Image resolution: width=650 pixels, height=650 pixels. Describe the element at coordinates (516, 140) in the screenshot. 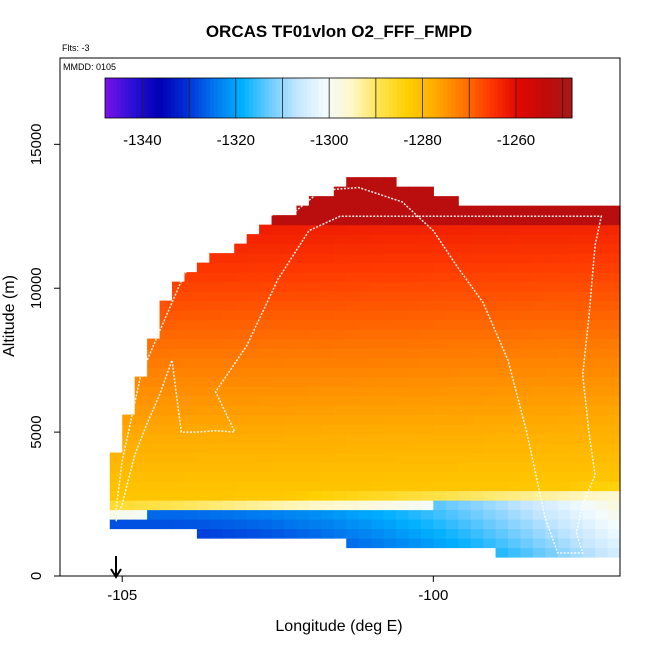

I see `colorbar-tick-label: -1260` at that location.